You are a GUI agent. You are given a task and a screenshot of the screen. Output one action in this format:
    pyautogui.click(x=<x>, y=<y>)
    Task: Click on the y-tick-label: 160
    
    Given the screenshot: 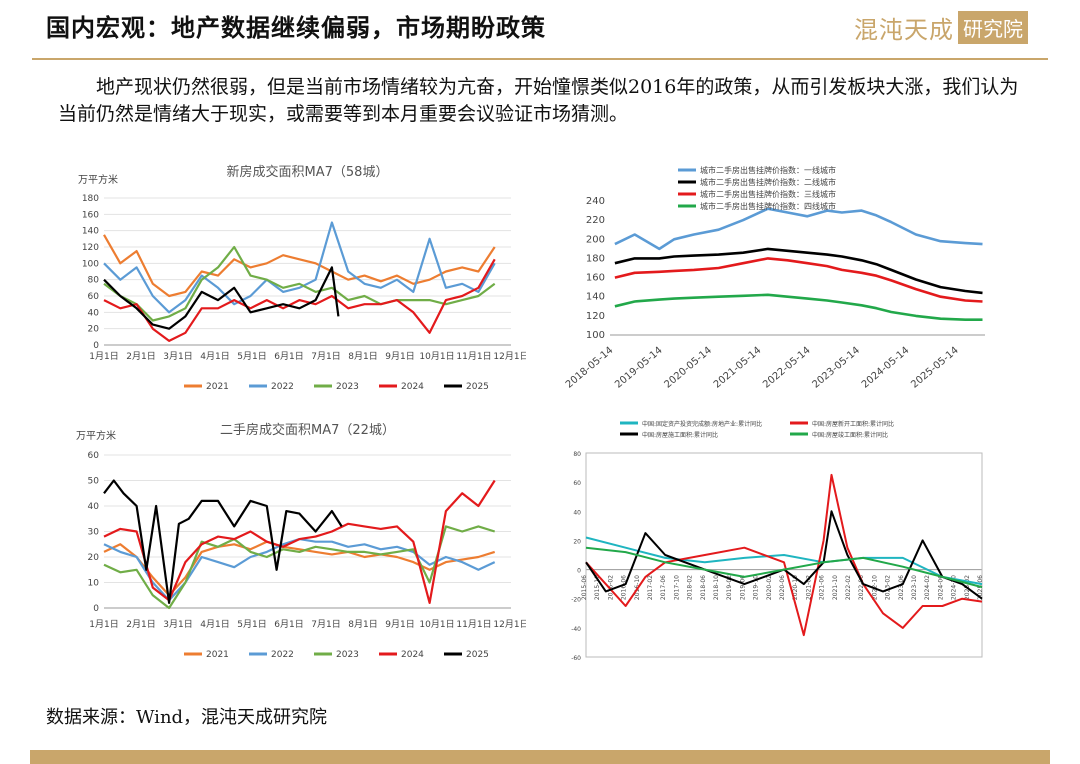 What is the action you would take?
    pyautogui.click(x=595, y=278)
    